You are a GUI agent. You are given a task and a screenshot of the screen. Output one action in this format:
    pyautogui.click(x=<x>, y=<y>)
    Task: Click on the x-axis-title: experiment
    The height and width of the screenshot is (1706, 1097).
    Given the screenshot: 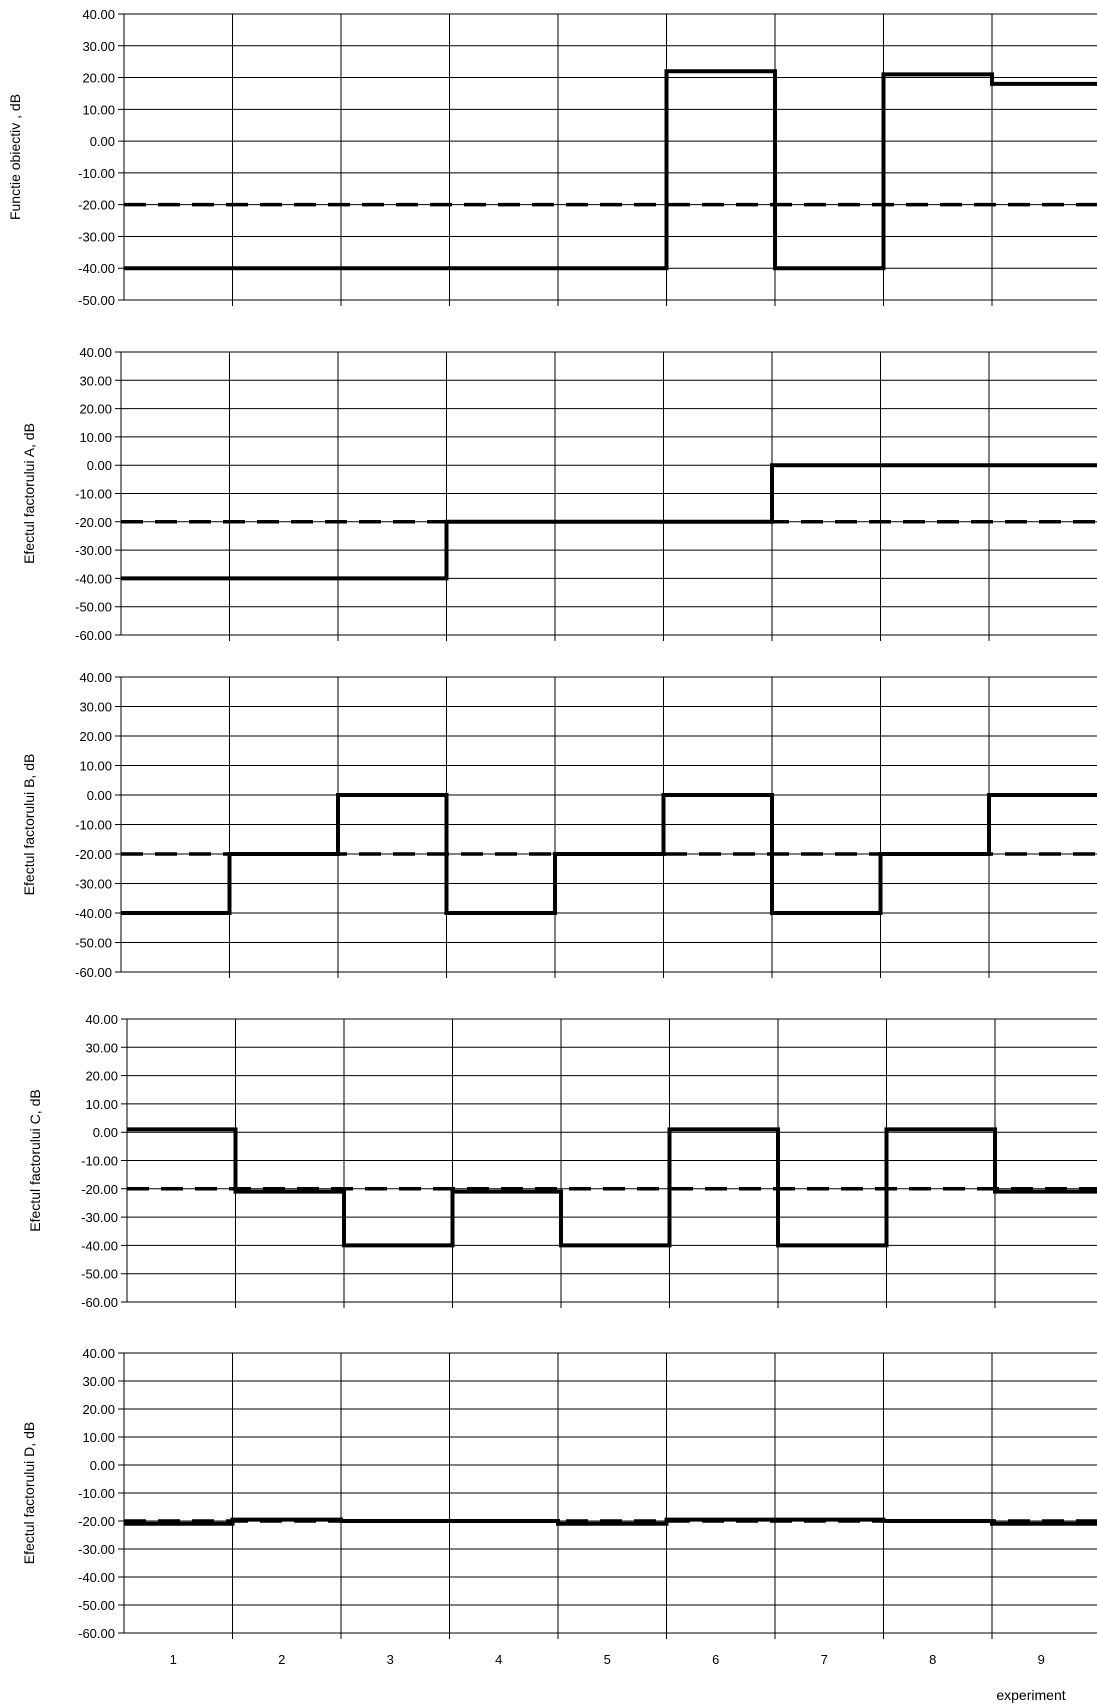 What is the action you would take?
    pyautogui.click(x=1030, y=1695)
    